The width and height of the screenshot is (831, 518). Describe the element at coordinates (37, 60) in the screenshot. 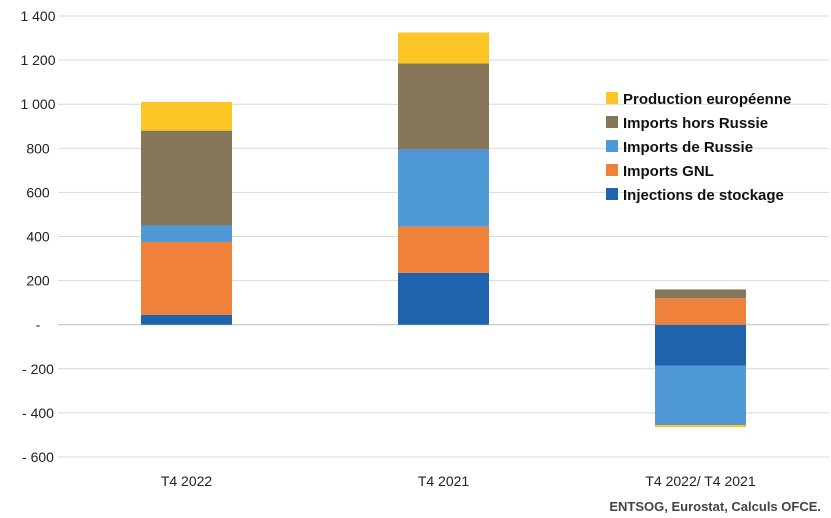

I see `y-tick-label: 1 200` at that location.